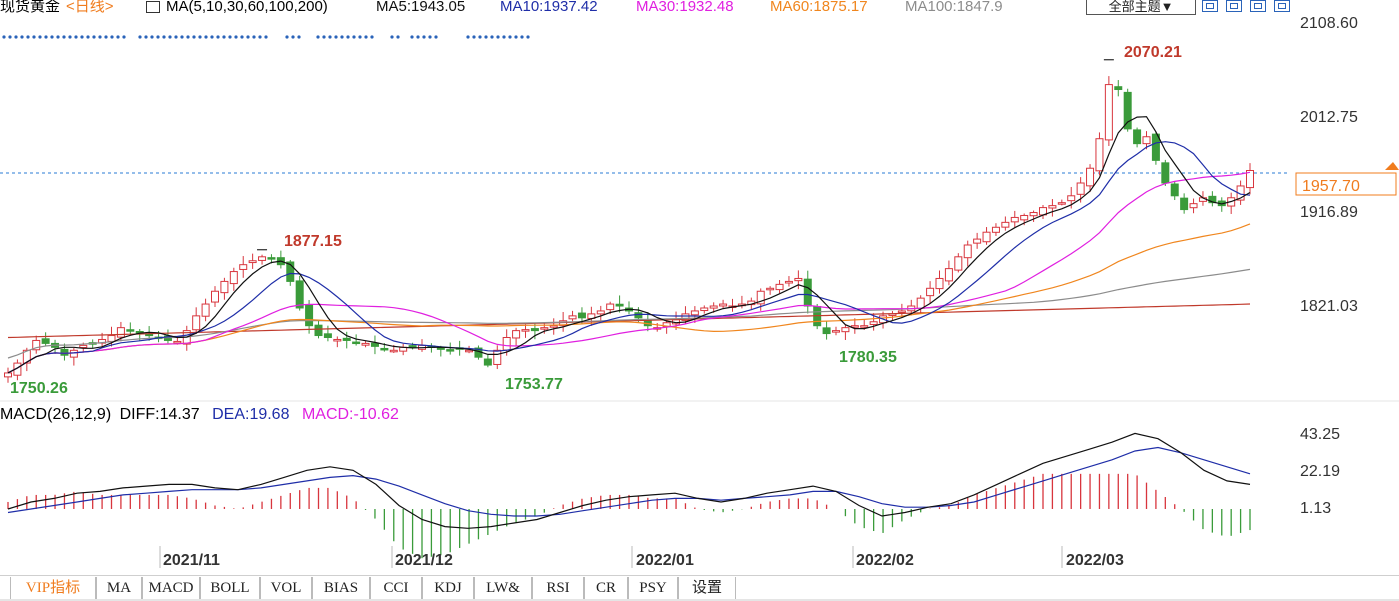 This screenshot has height=601, width=1399. Describe the element at coordinates (56, 414) in the screenshot. I see `macd-title: MACD(26,12,9)` at that location.